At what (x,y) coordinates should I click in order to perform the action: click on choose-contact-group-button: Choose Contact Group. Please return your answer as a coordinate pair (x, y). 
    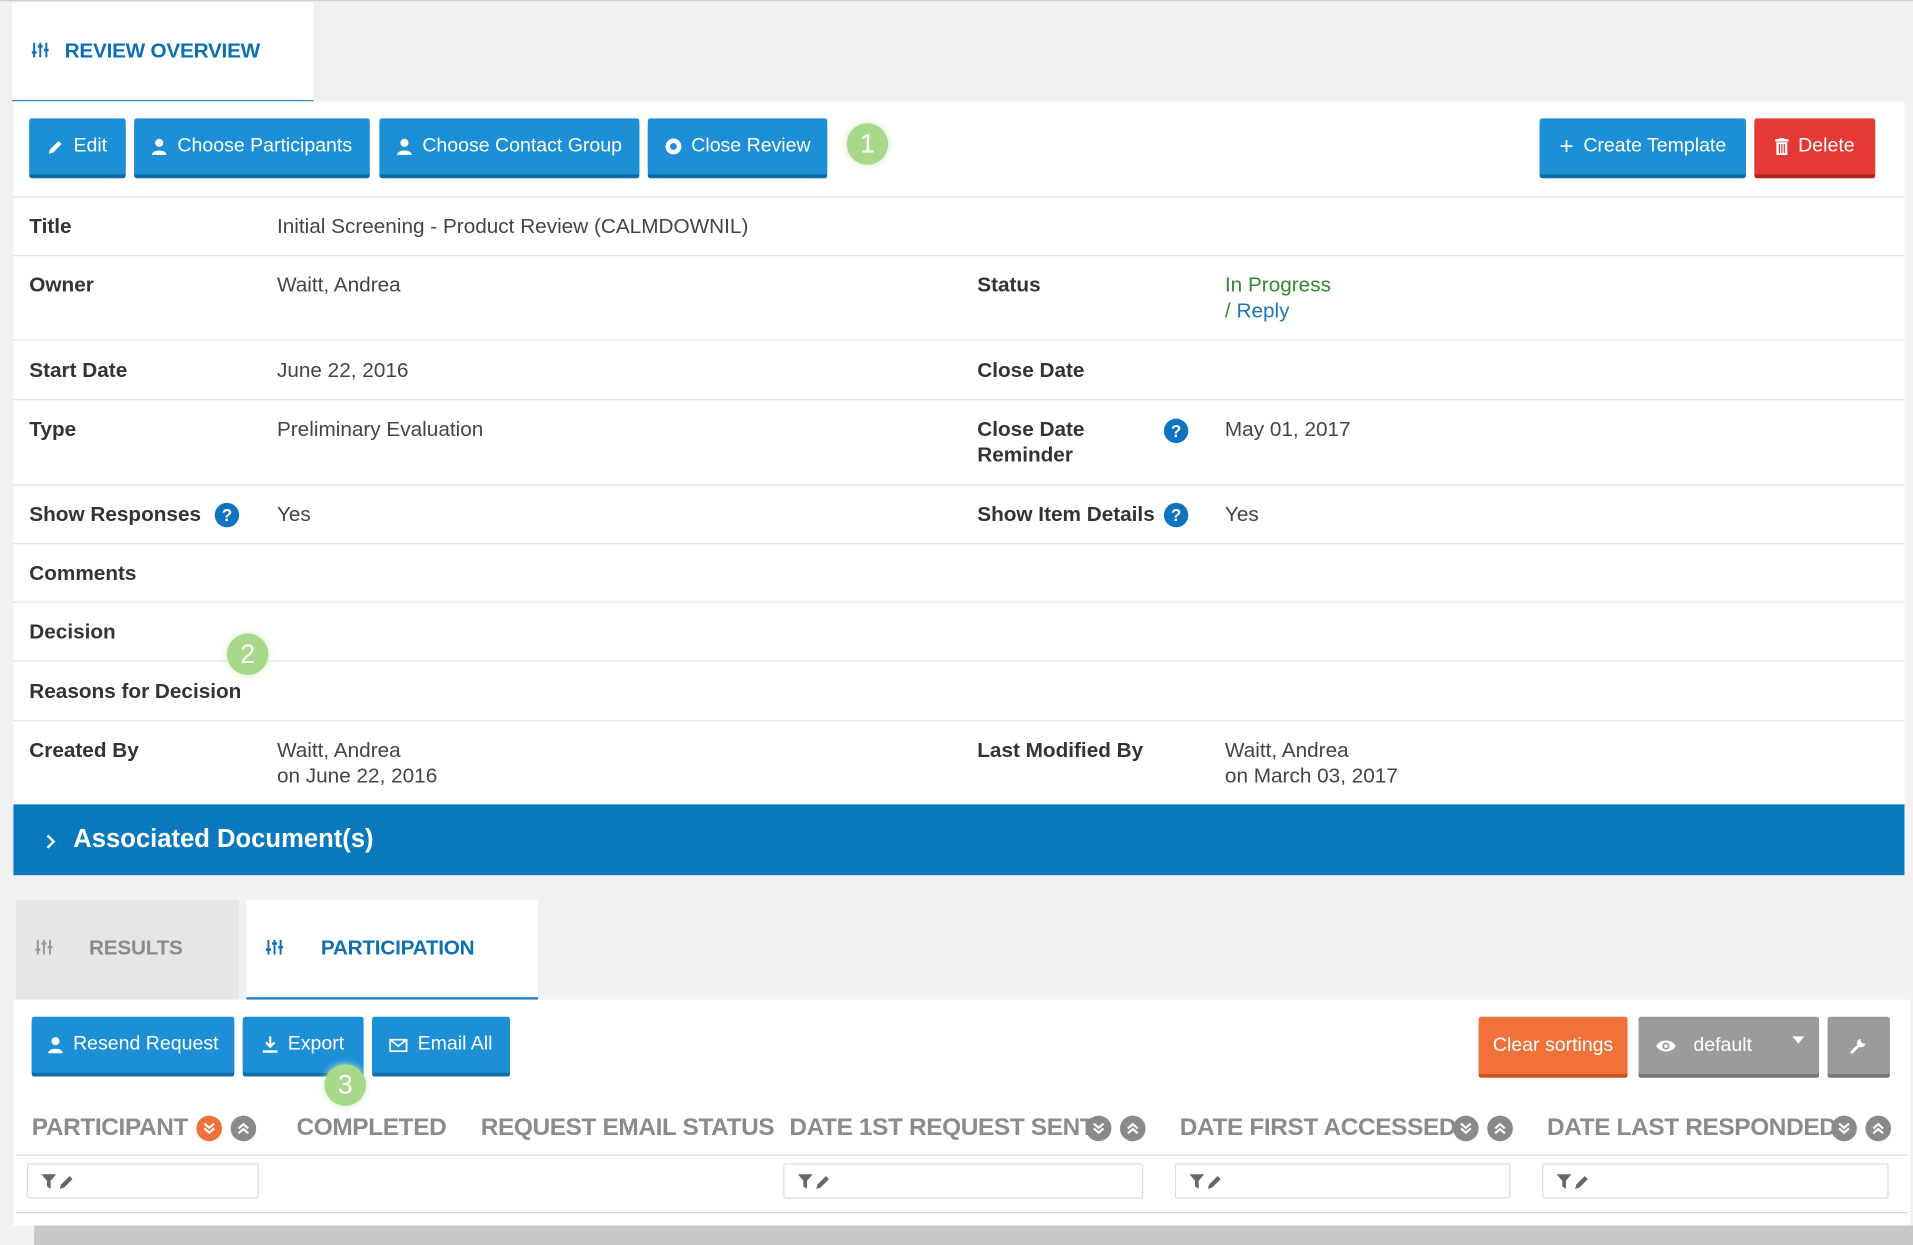
    Looking at the image, I should click on (509, 146).